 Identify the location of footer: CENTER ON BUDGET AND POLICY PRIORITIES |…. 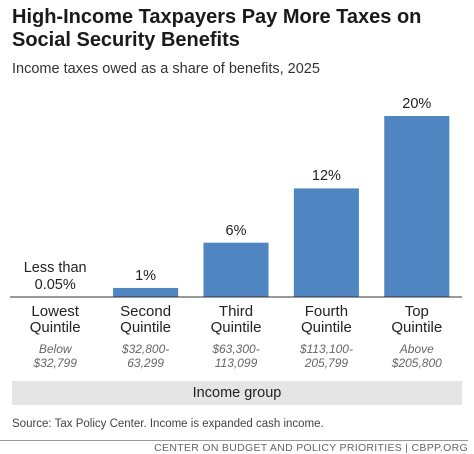
(234, 447).